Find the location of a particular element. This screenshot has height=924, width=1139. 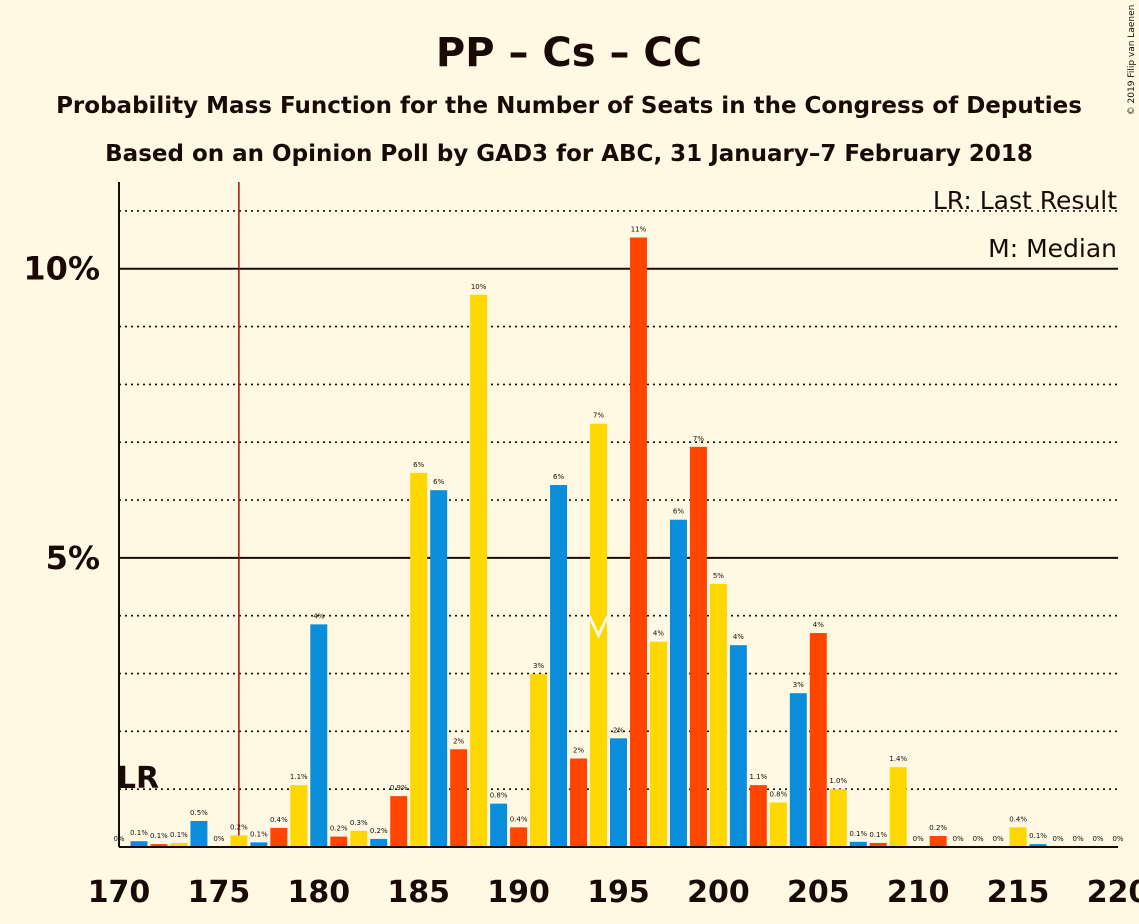

x-tick-label-210: 210 is located at coordinates (918, 892).